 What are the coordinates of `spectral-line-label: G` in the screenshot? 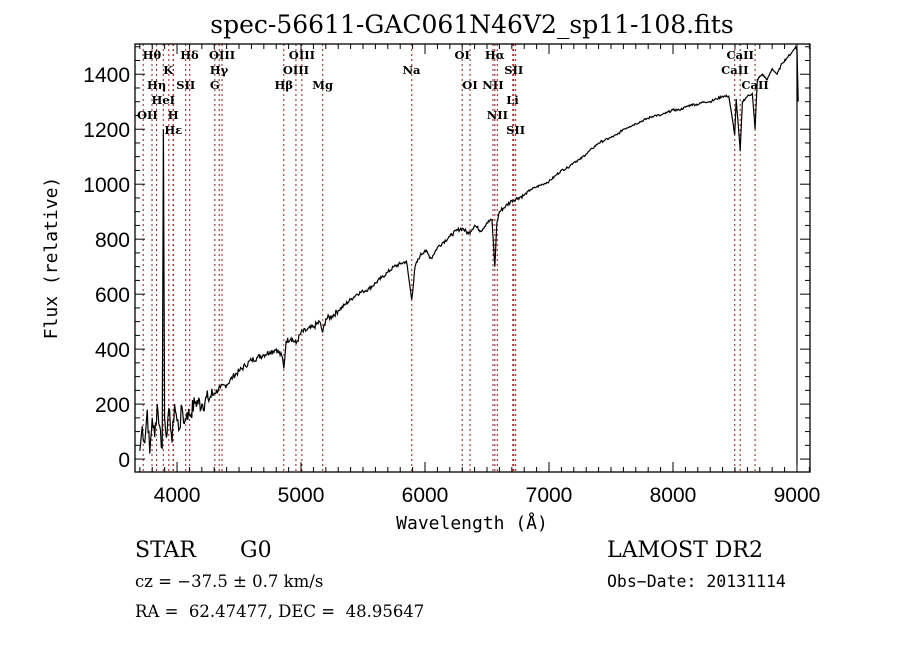 It's located at (215, 85).